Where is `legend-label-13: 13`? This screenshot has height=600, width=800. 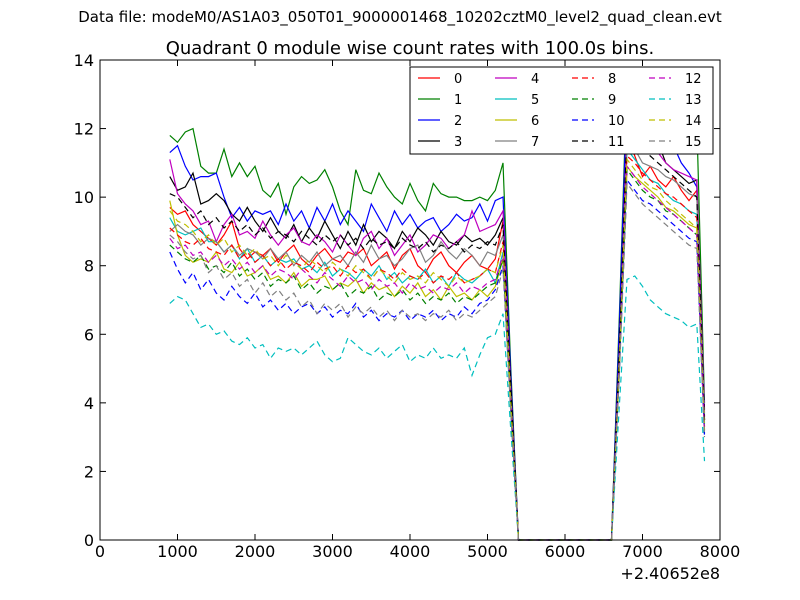 legend-label-13: 13 is located at coordinates (693, 100).